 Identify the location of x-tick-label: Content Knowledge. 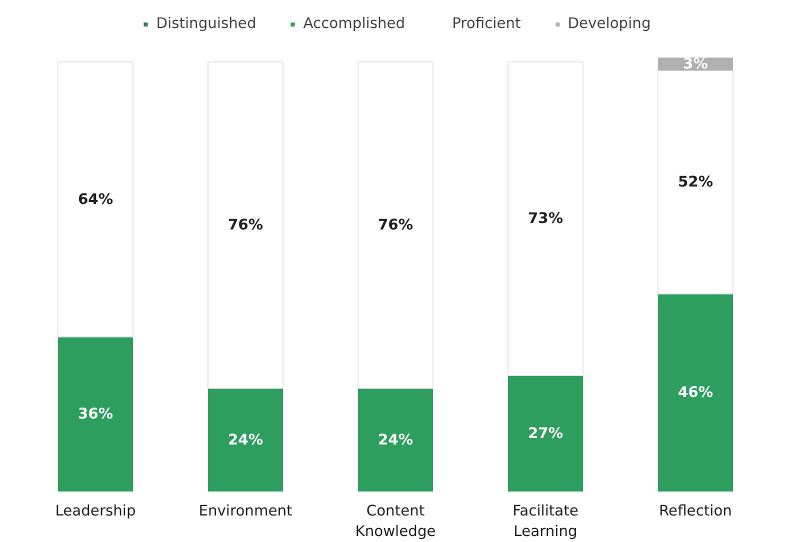
(395, 521).